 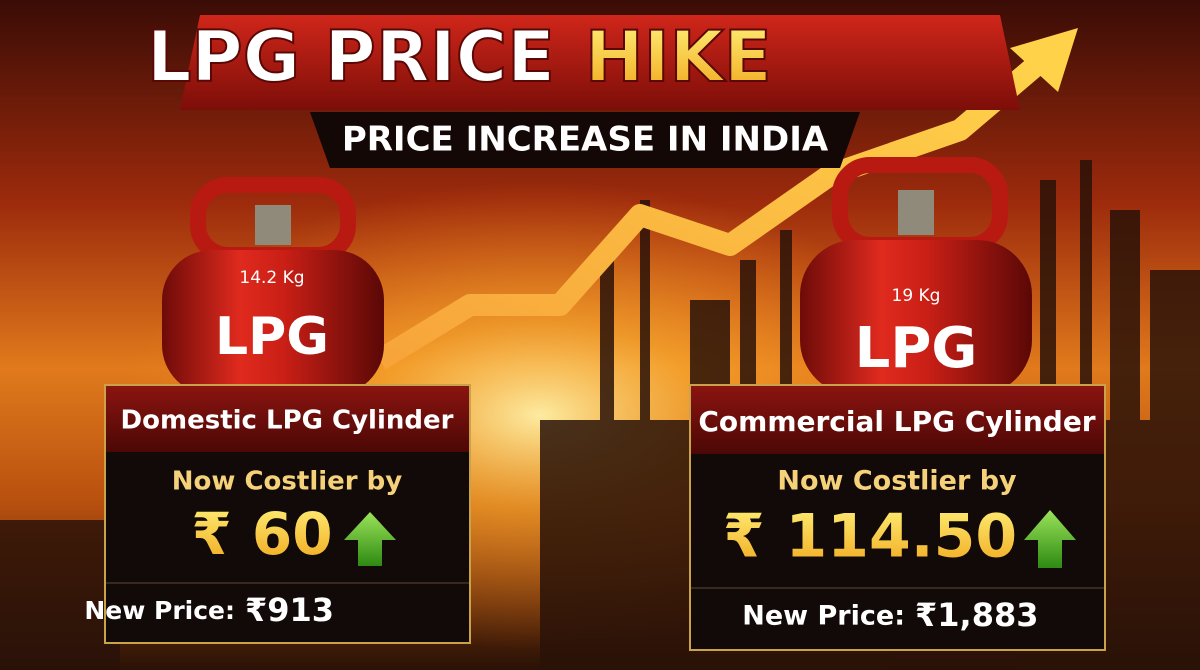 I want to click on cylinder-left: 14.2 Kg LPG, so click(x=273, y=286).